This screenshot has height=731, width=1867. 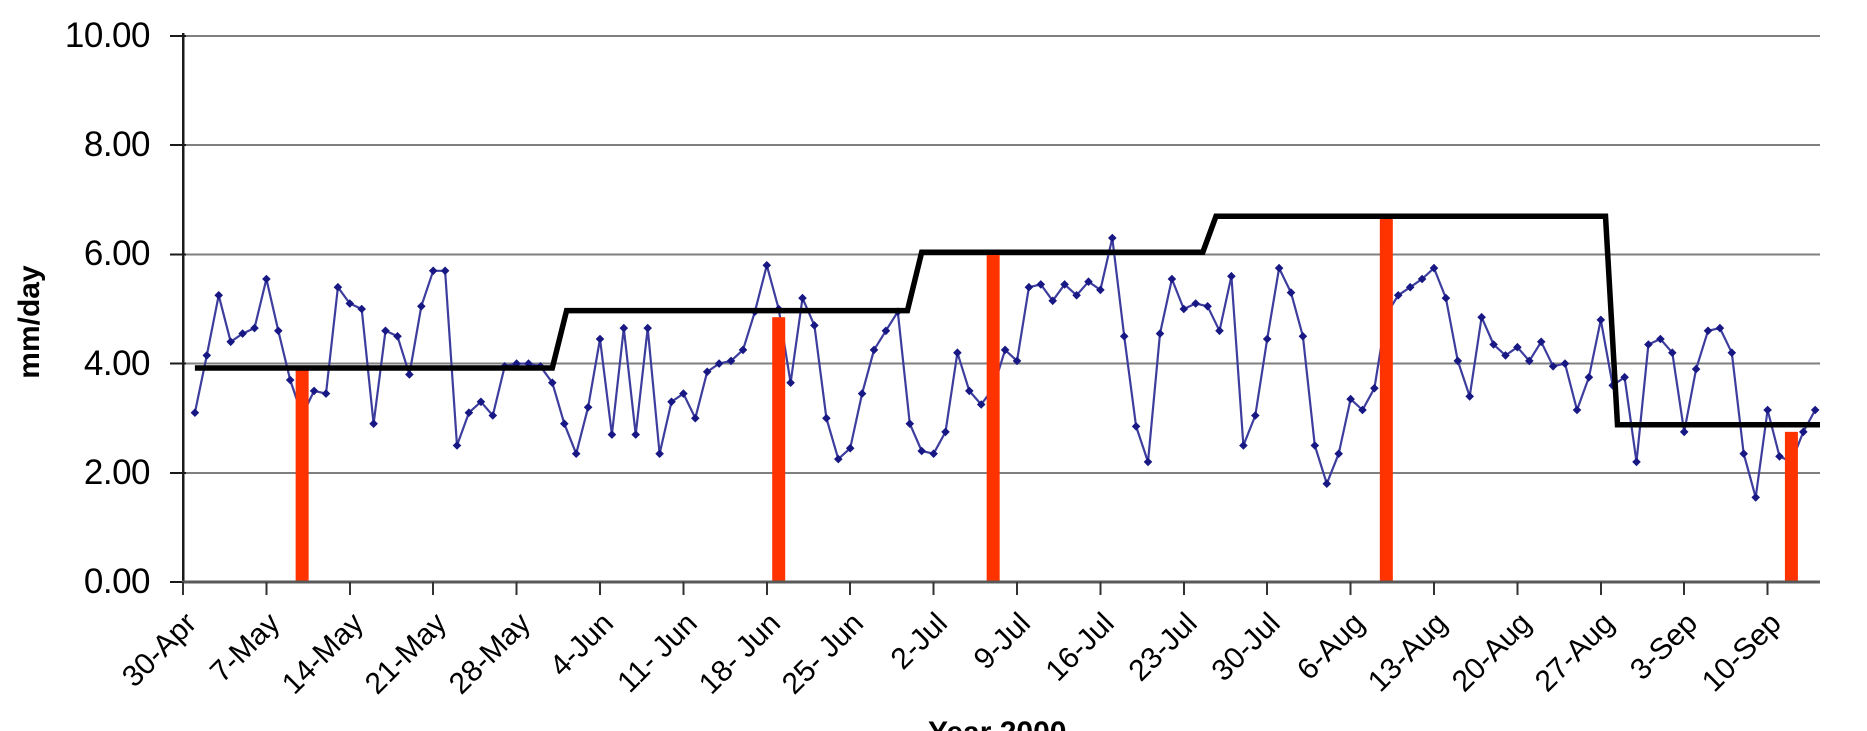 I want to click on y-tick-label: 2.00, so click(x=117, y=472).